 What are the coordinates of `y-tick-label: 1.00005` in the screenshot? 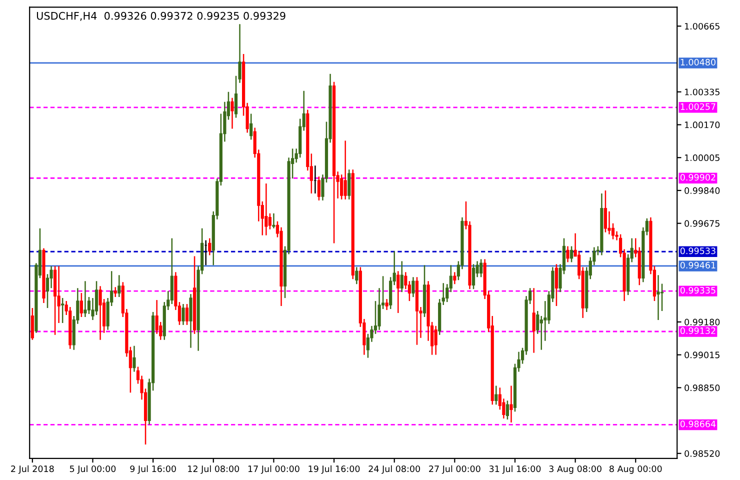 It's located at (702, 158).